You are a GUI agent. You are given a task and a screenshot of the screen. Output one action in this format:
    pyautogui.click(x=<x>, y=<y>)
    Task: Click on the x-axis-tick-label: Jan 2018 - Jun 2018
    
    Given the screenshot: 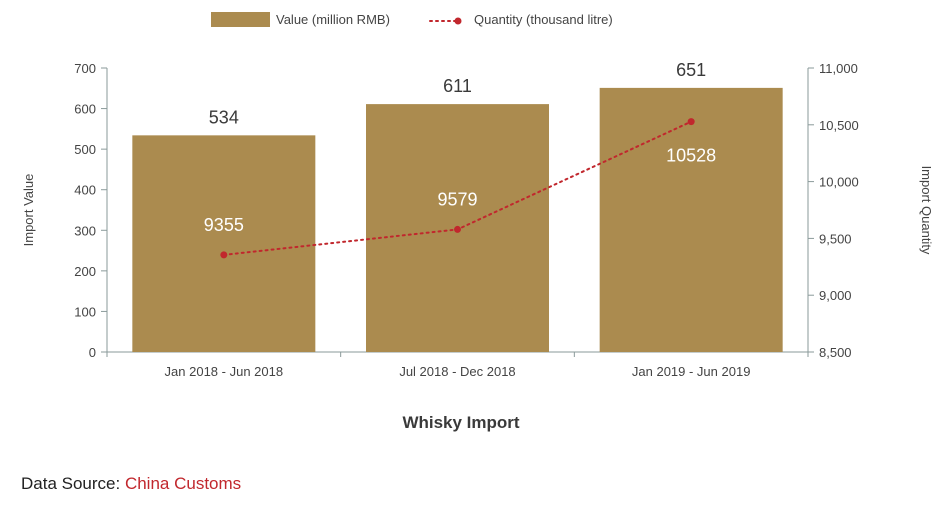 What is the action you would take?
    pyautogui.click(x=224, y=371)
    